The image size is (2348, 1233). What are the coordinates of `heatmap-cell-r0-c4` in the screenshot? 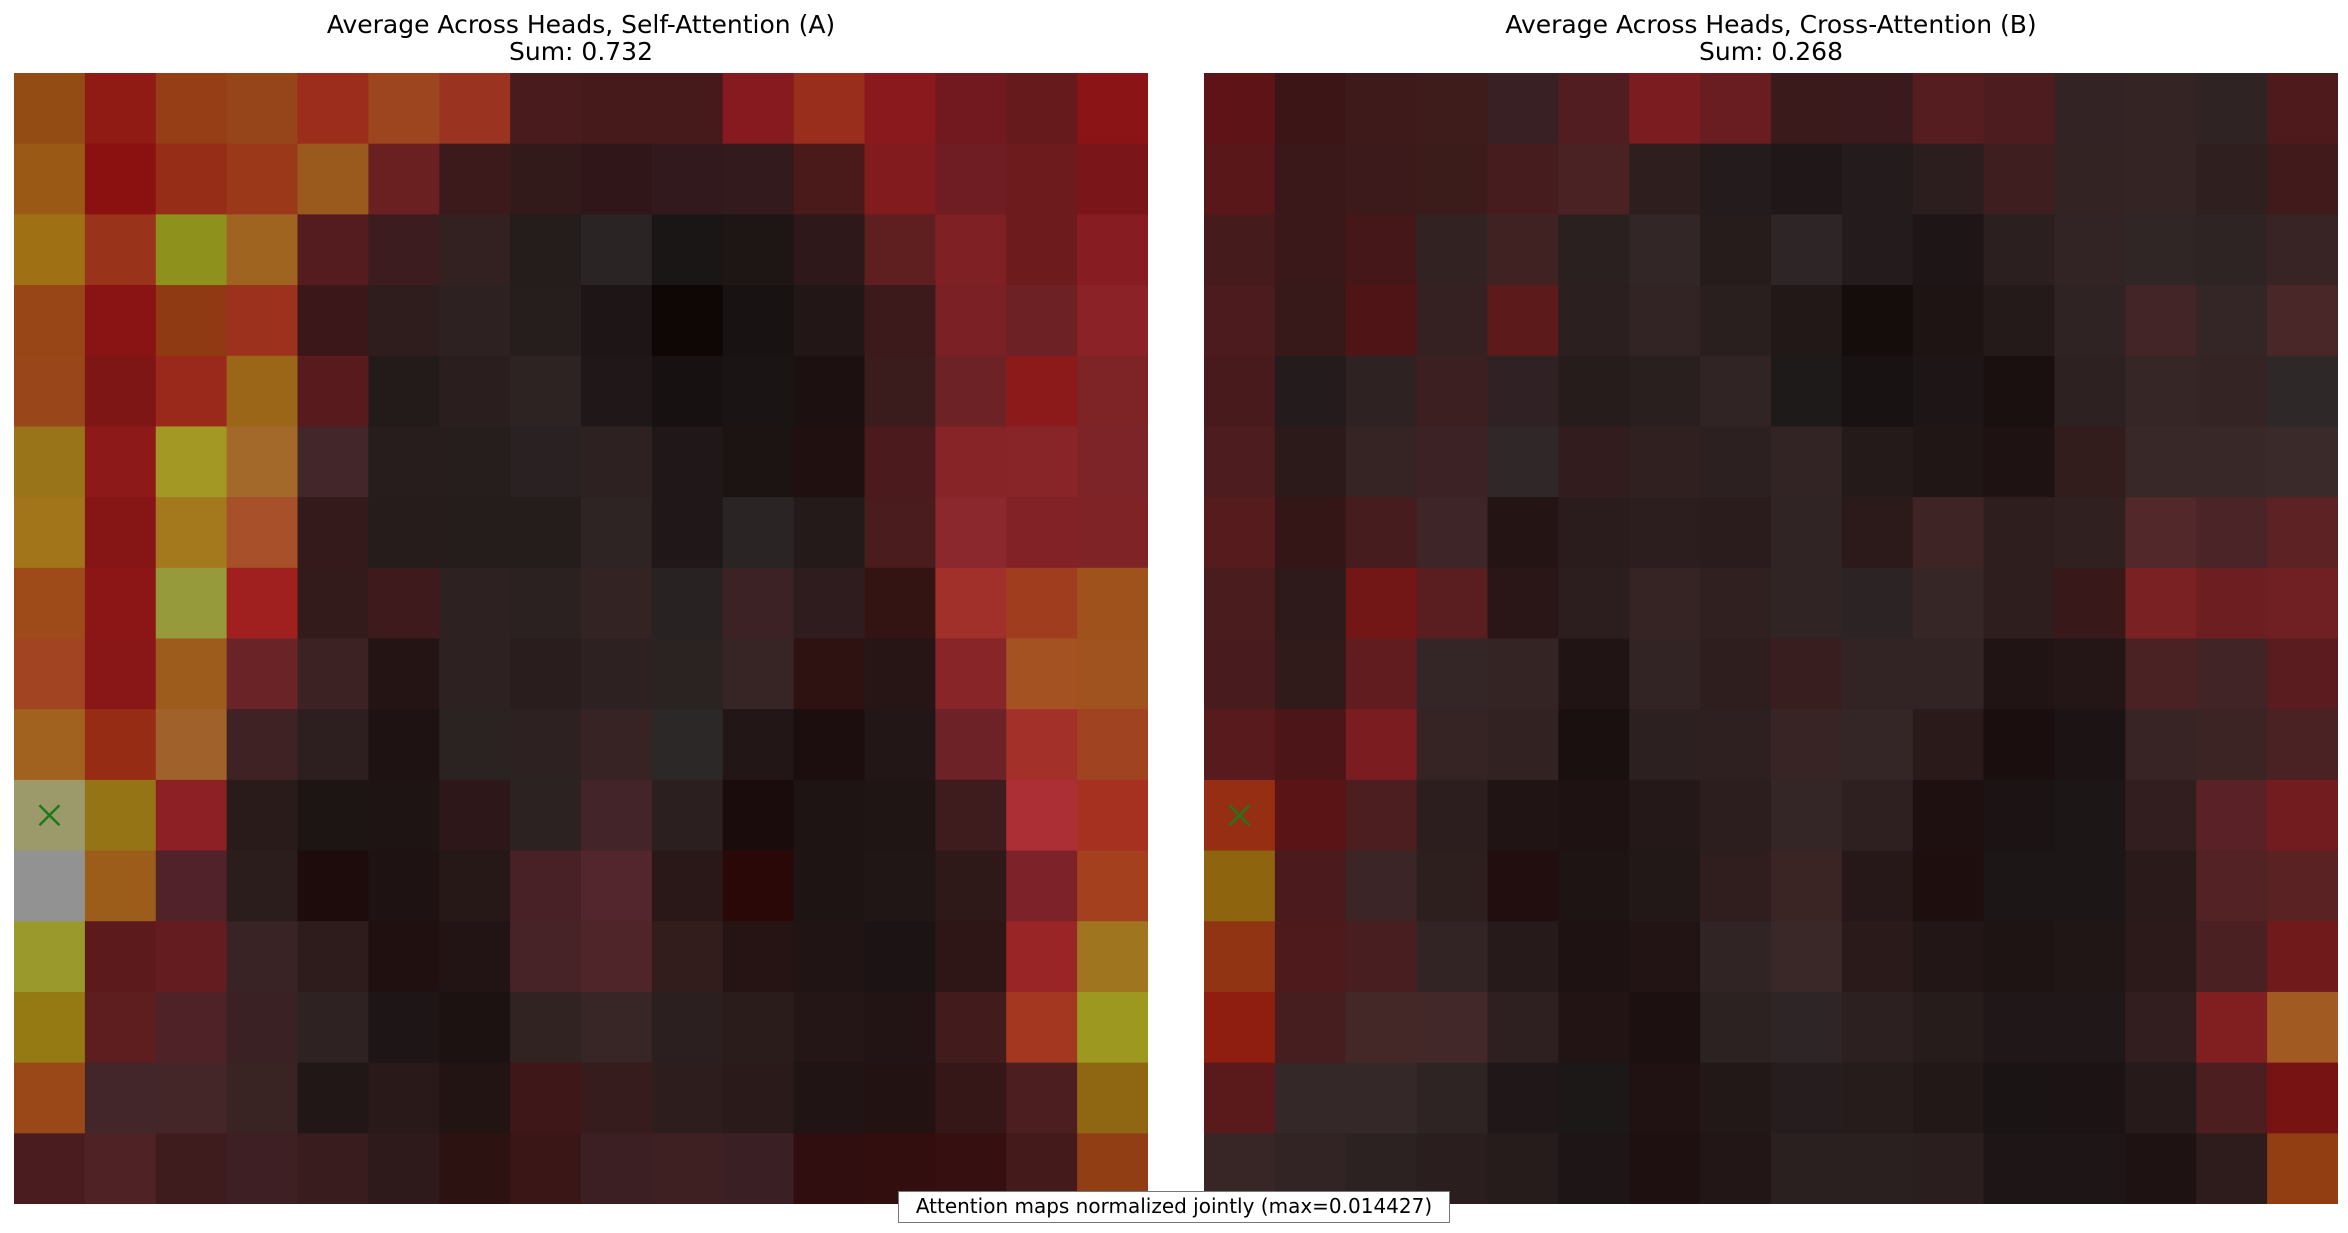 It's located at (1523, 109).